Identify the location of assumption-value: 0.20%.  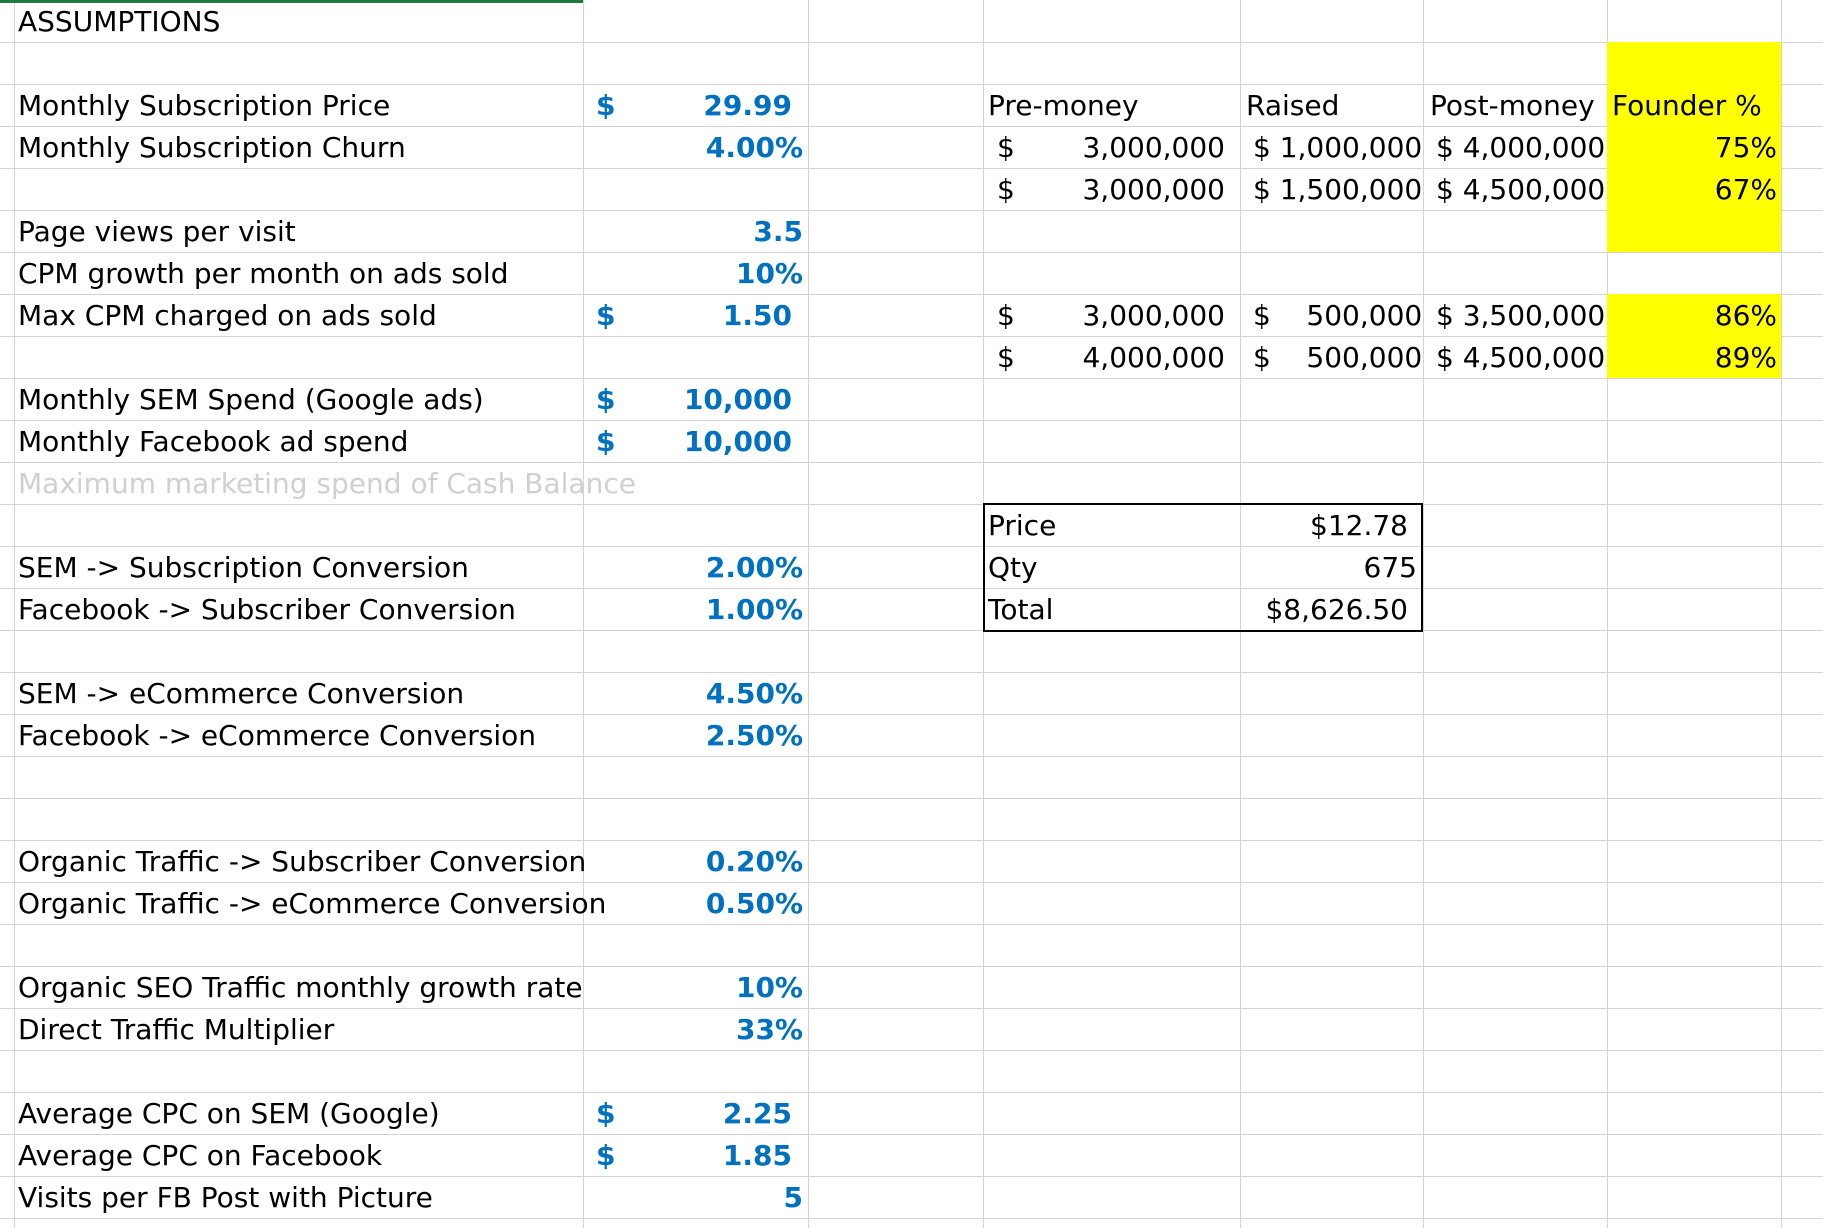
(754, 861).